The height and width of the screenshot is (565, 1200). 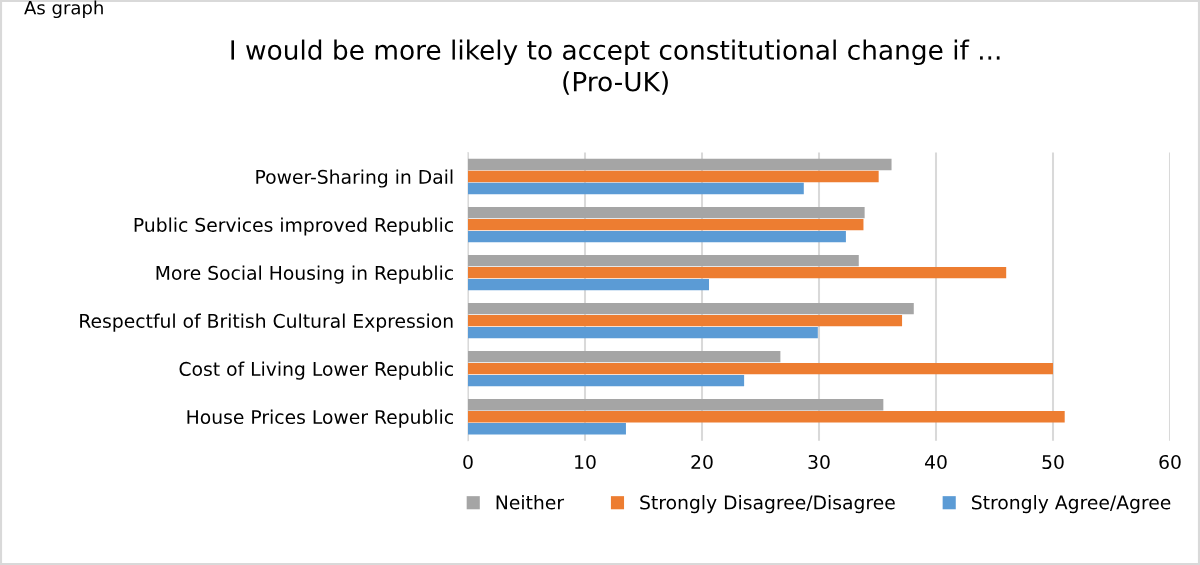 I want to click on chart-title: I would be more likely to accept constitutional change if ... (Pro-UK), so click(x=615, y=67).